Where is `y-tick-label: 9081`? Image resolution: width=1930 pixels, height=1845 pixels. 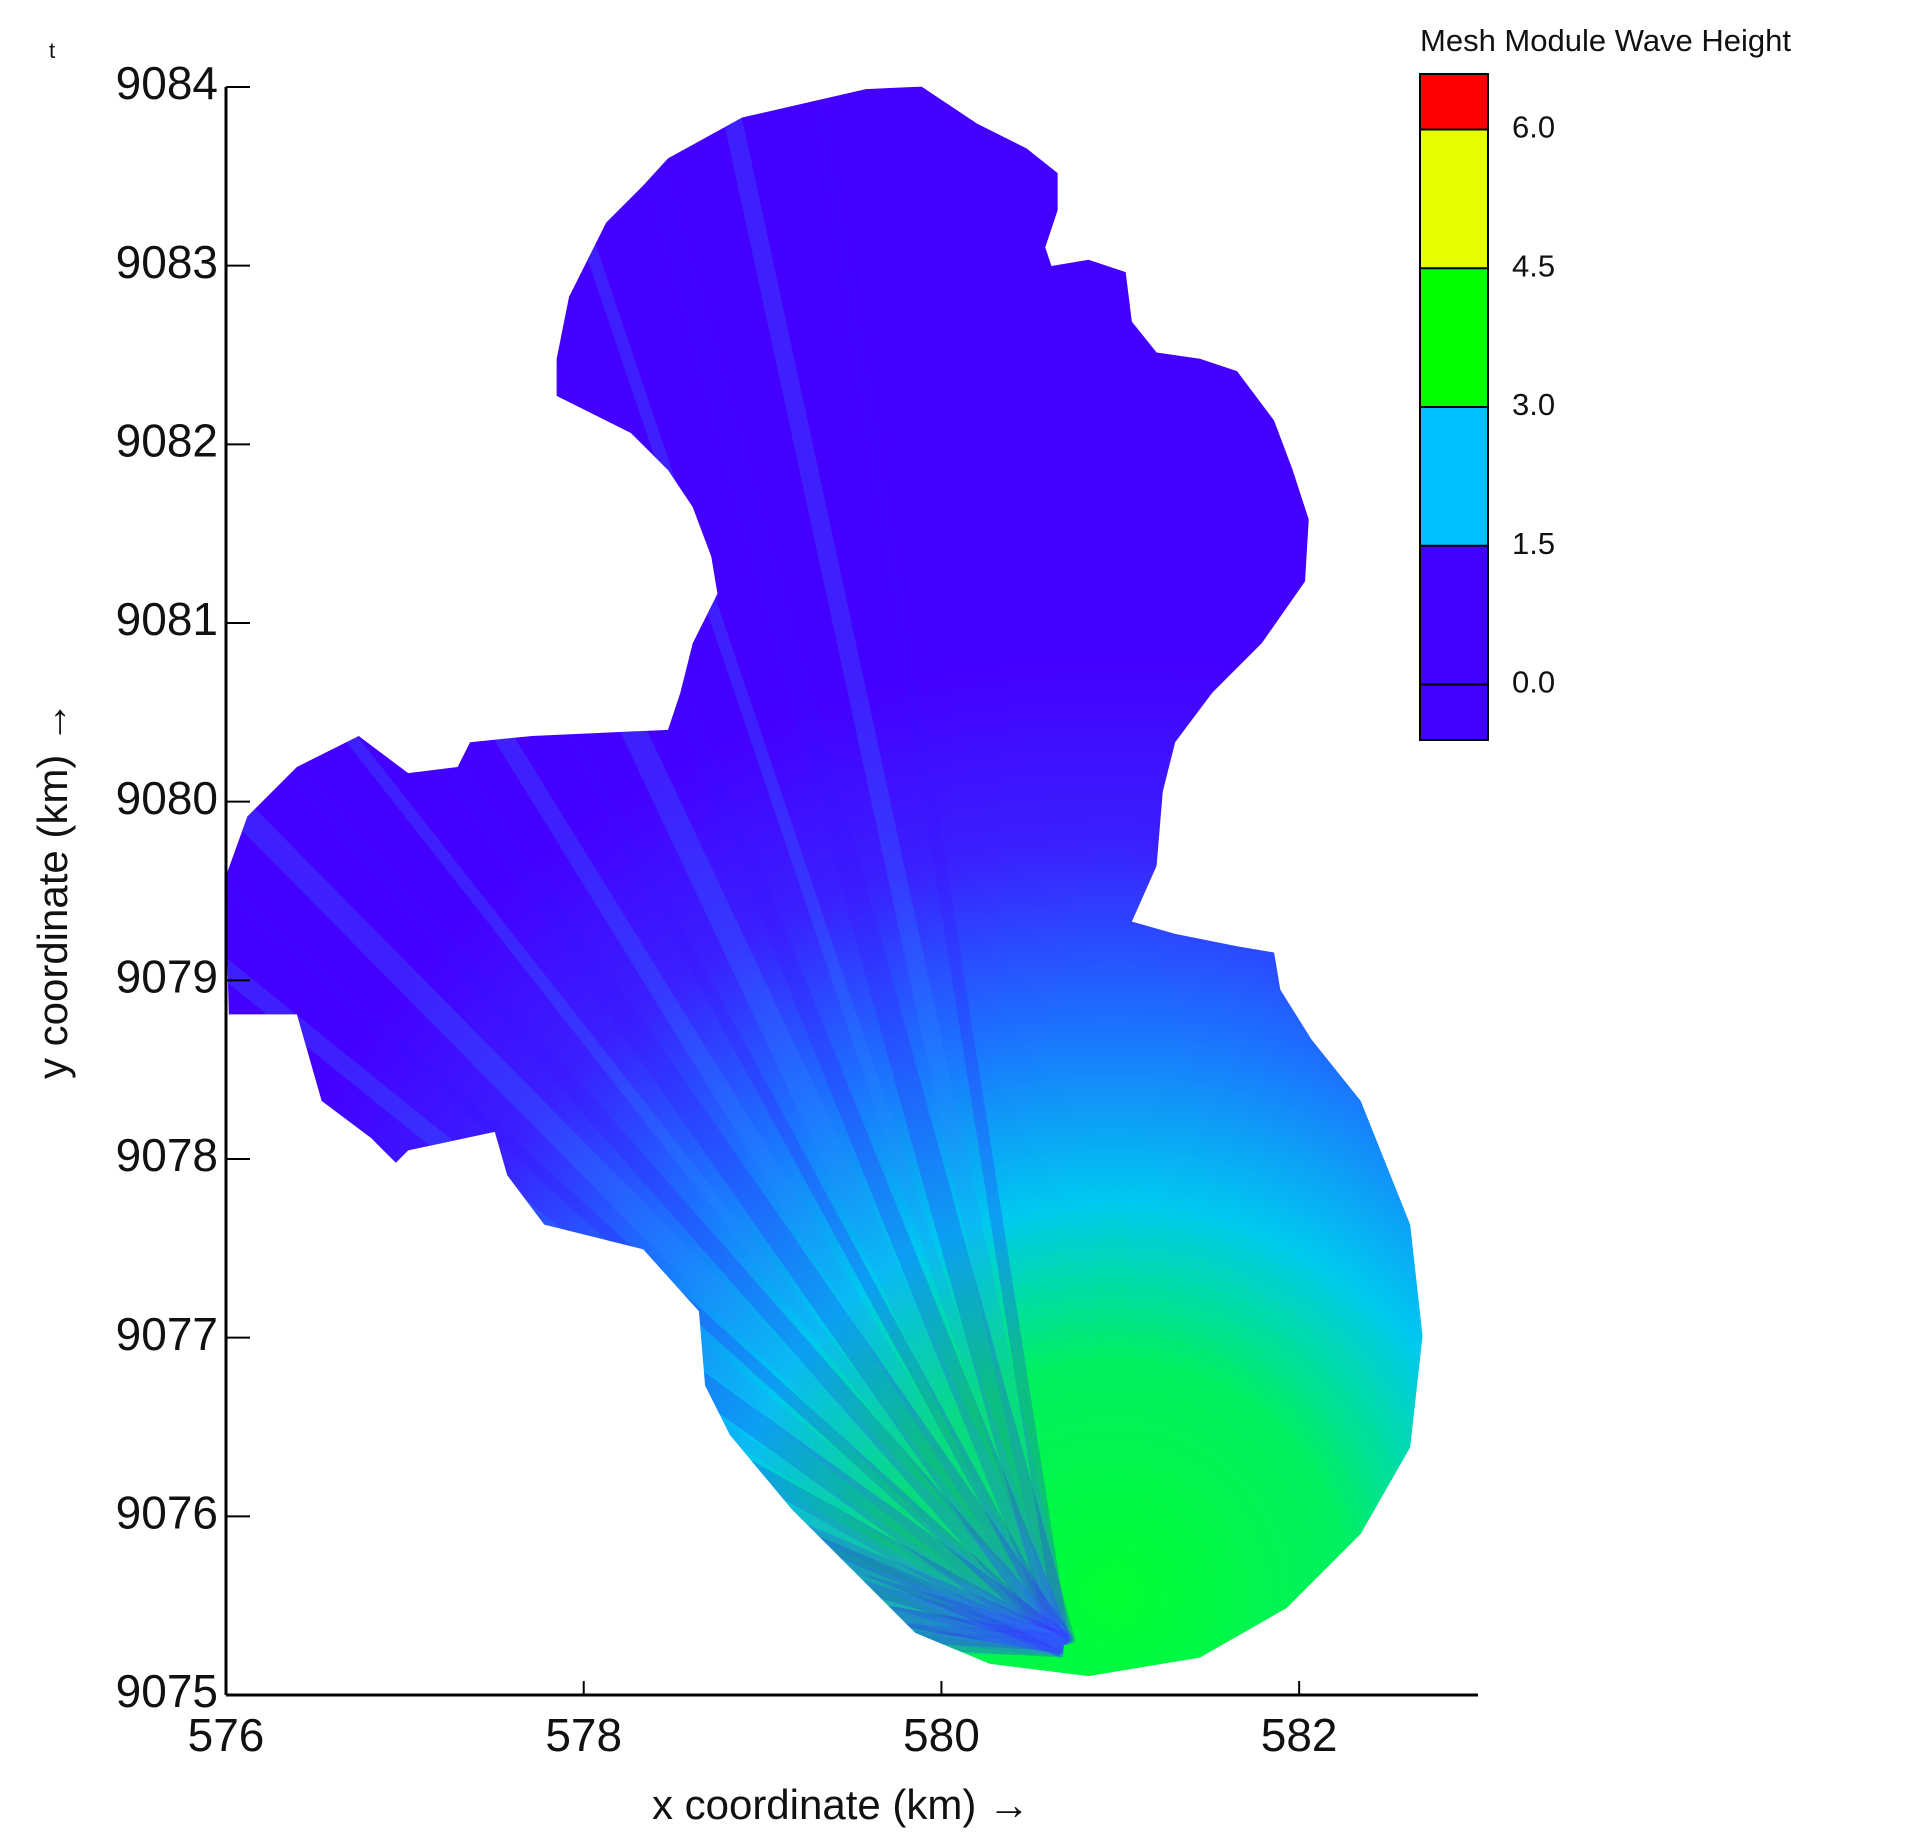
y-tick-label: 9081 is located at coordinates (167, 619).